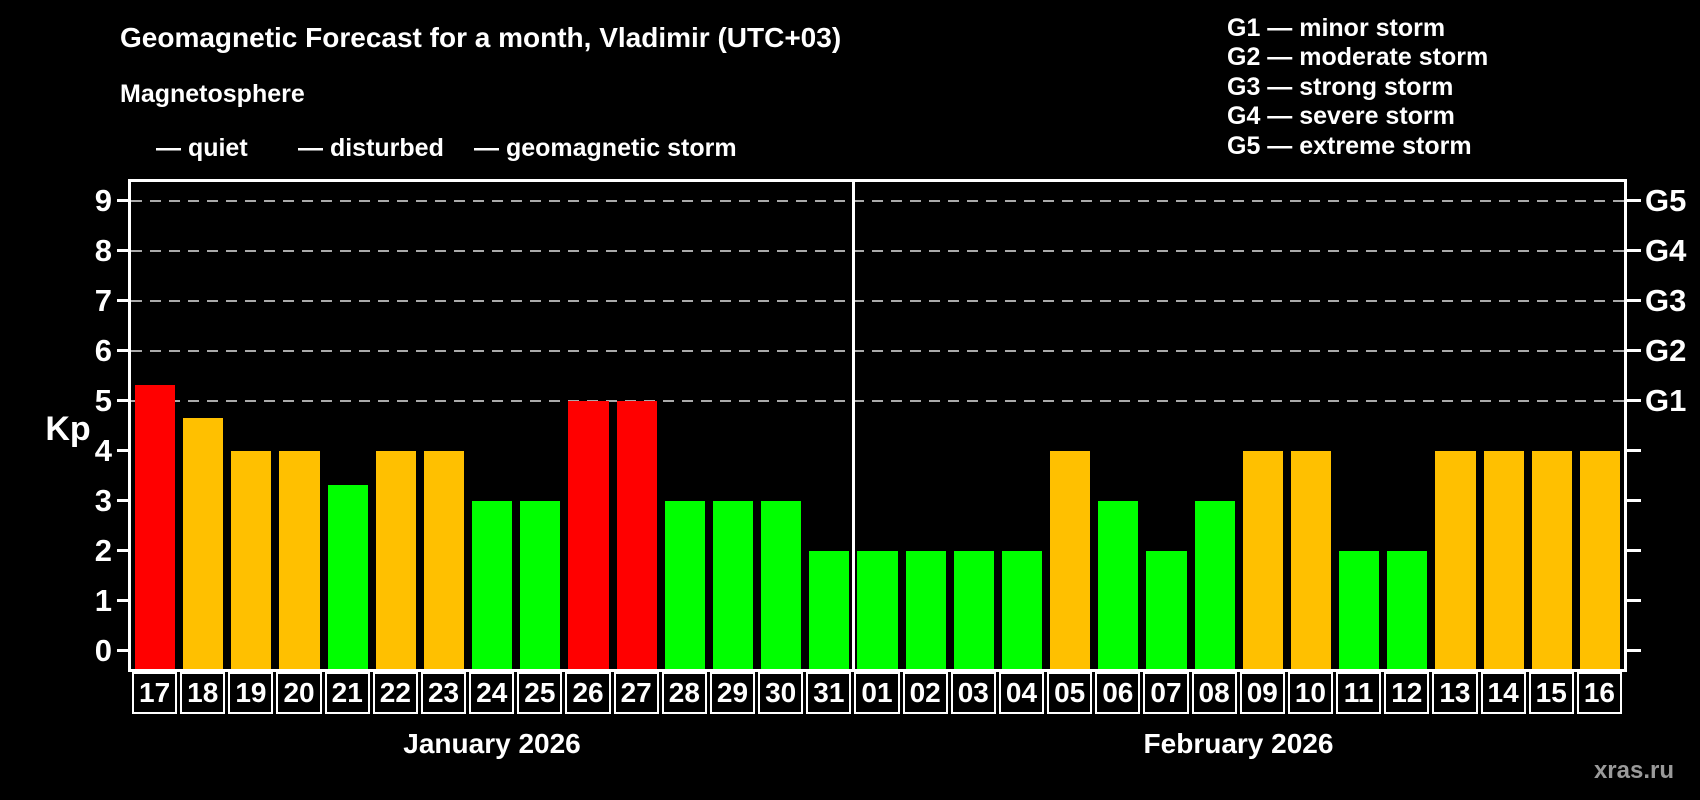 The image size is (1700, 800). What do you see at coordinates (203, 693) in the screenshot?
I see `day-label-cell: 18` at bounding box center [203, 693].